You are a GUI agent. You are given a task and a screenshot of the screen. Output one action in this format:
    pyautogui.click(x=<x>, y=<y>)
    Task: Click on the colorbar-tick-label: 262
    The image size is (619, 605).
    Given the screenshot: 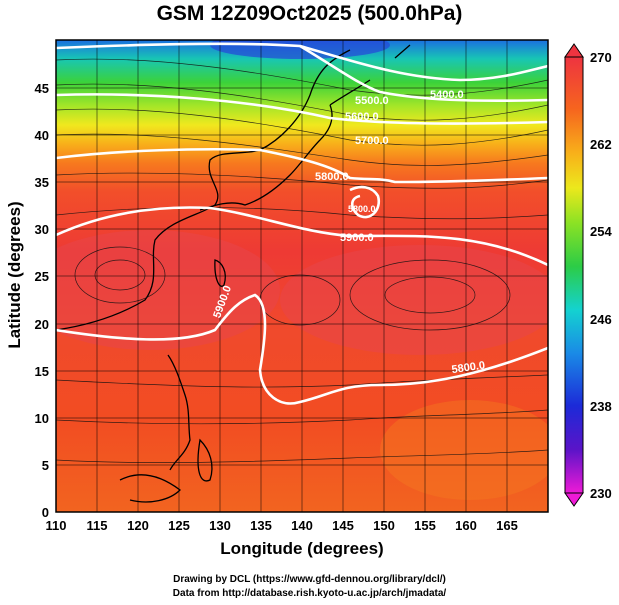 What is the action you would take?
    pyautogui.click(x=601, y=144)
    